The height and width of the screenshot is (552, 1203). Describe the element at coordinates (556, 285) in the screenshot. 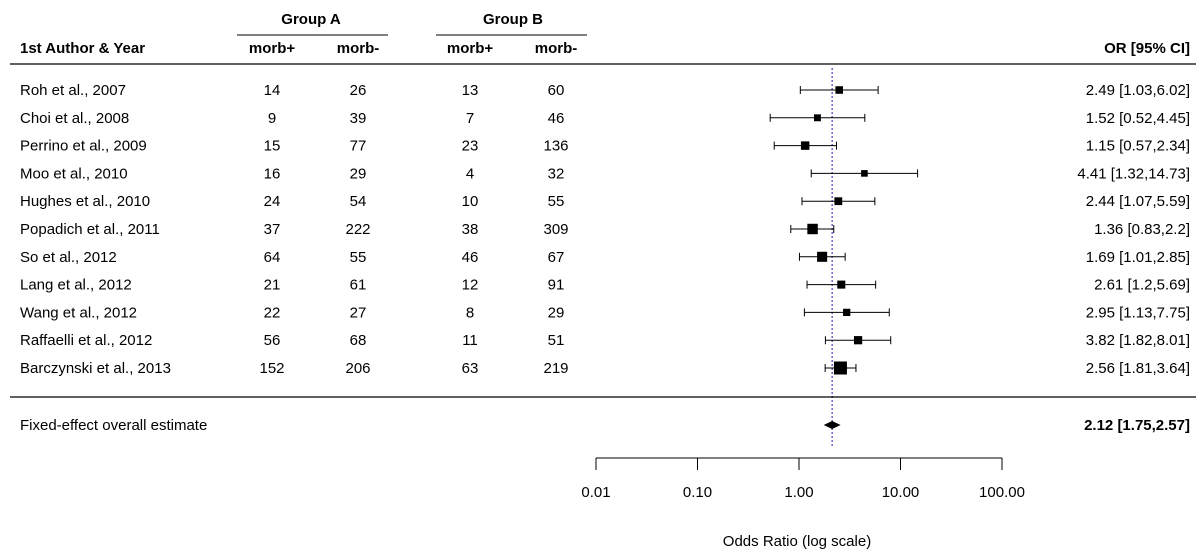

I see `group-b-morb-neg-value: 91` at that location.